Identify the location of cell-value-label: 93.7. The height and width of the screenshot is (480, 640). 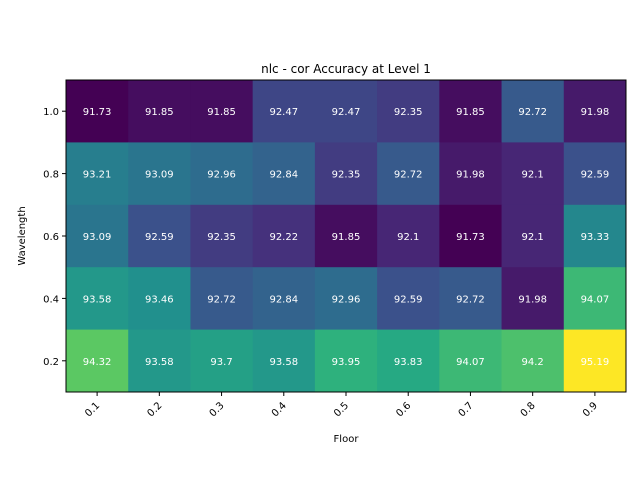
(221, 362).